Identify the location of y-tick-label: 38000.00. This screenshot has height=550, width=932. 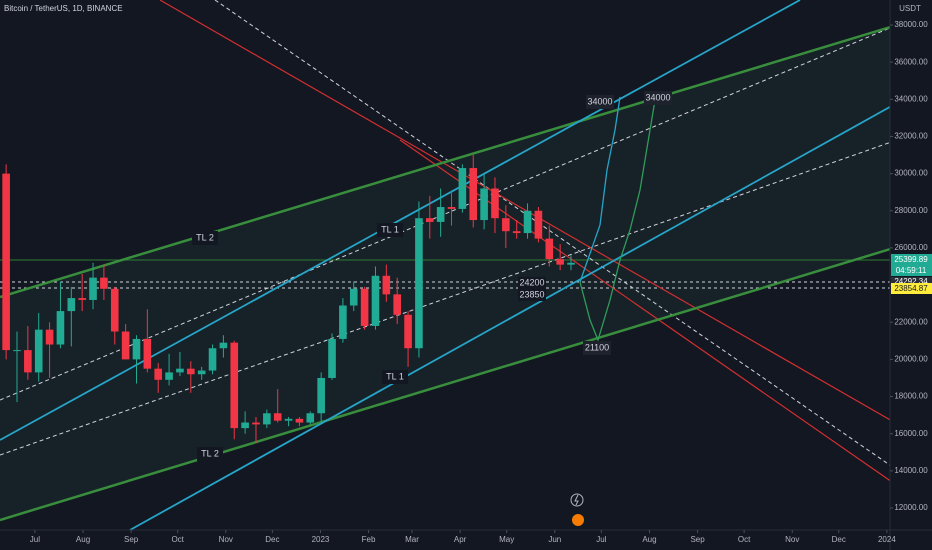
(911, 24).